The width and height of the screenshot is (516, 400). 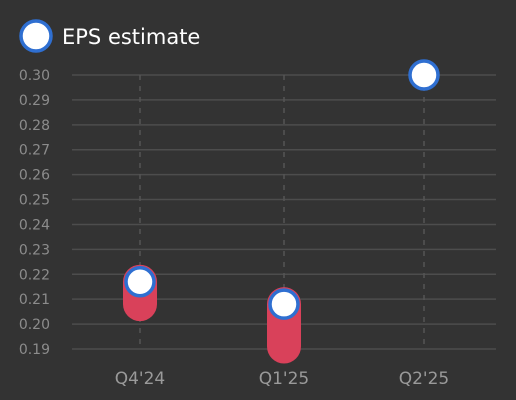 I want to click on x-tick-label: Q1'25, so click(x=284, y=379).